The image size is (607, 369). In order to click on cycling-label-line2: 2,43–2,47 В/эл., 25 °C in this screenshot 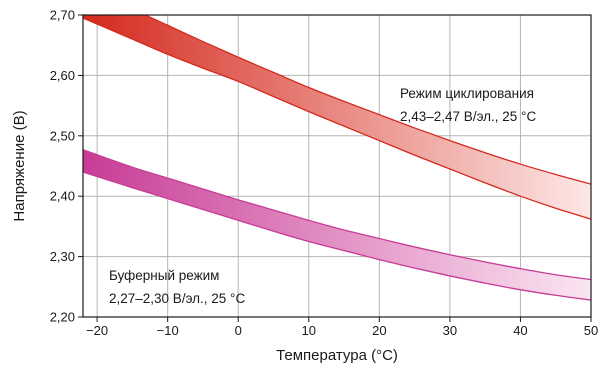, I will do `click(468, 116)`.